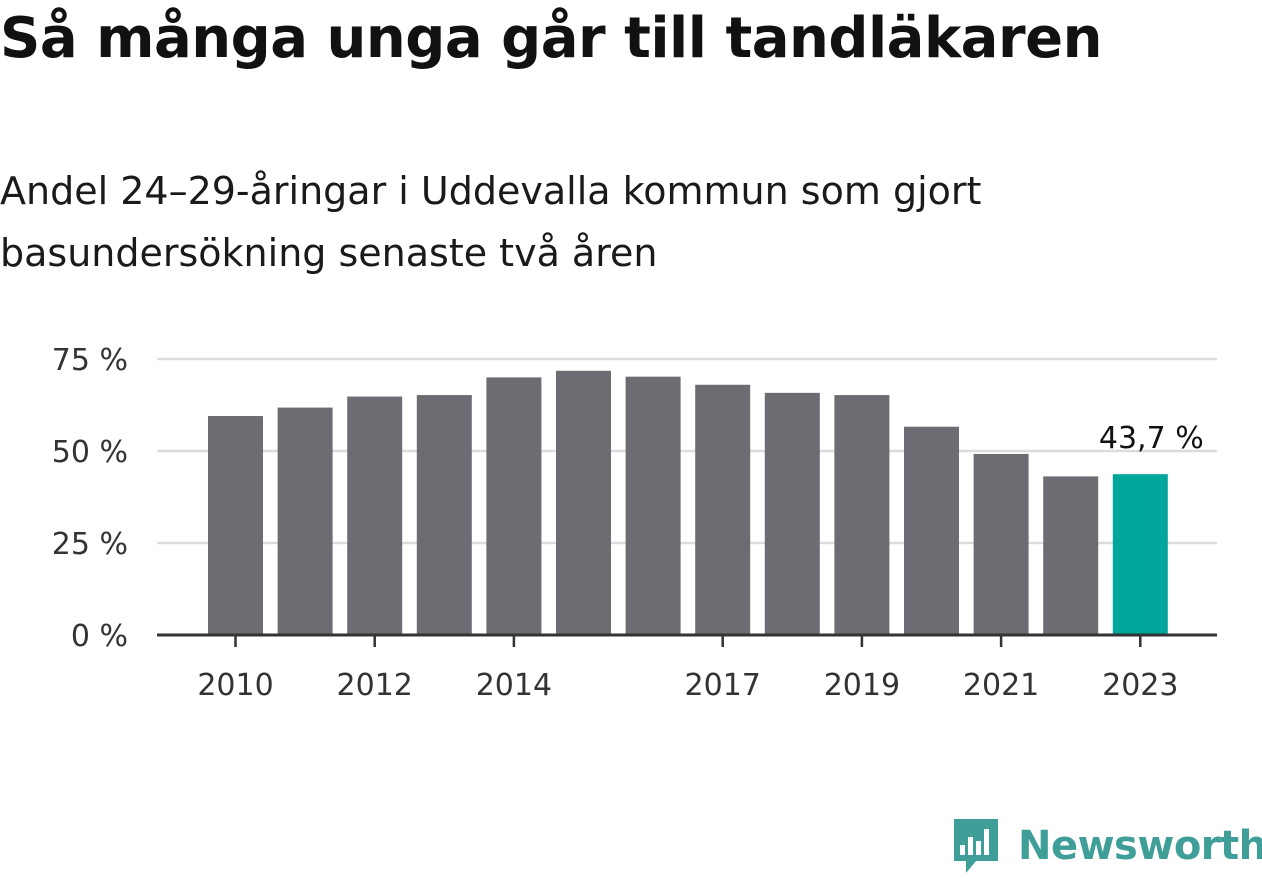 This screenshot has height=879, width=1262. What do you see at coordinates (90, 360) in the screenshot?
I see `y-tick-label: 75 %` at bounding box center [90, 360].